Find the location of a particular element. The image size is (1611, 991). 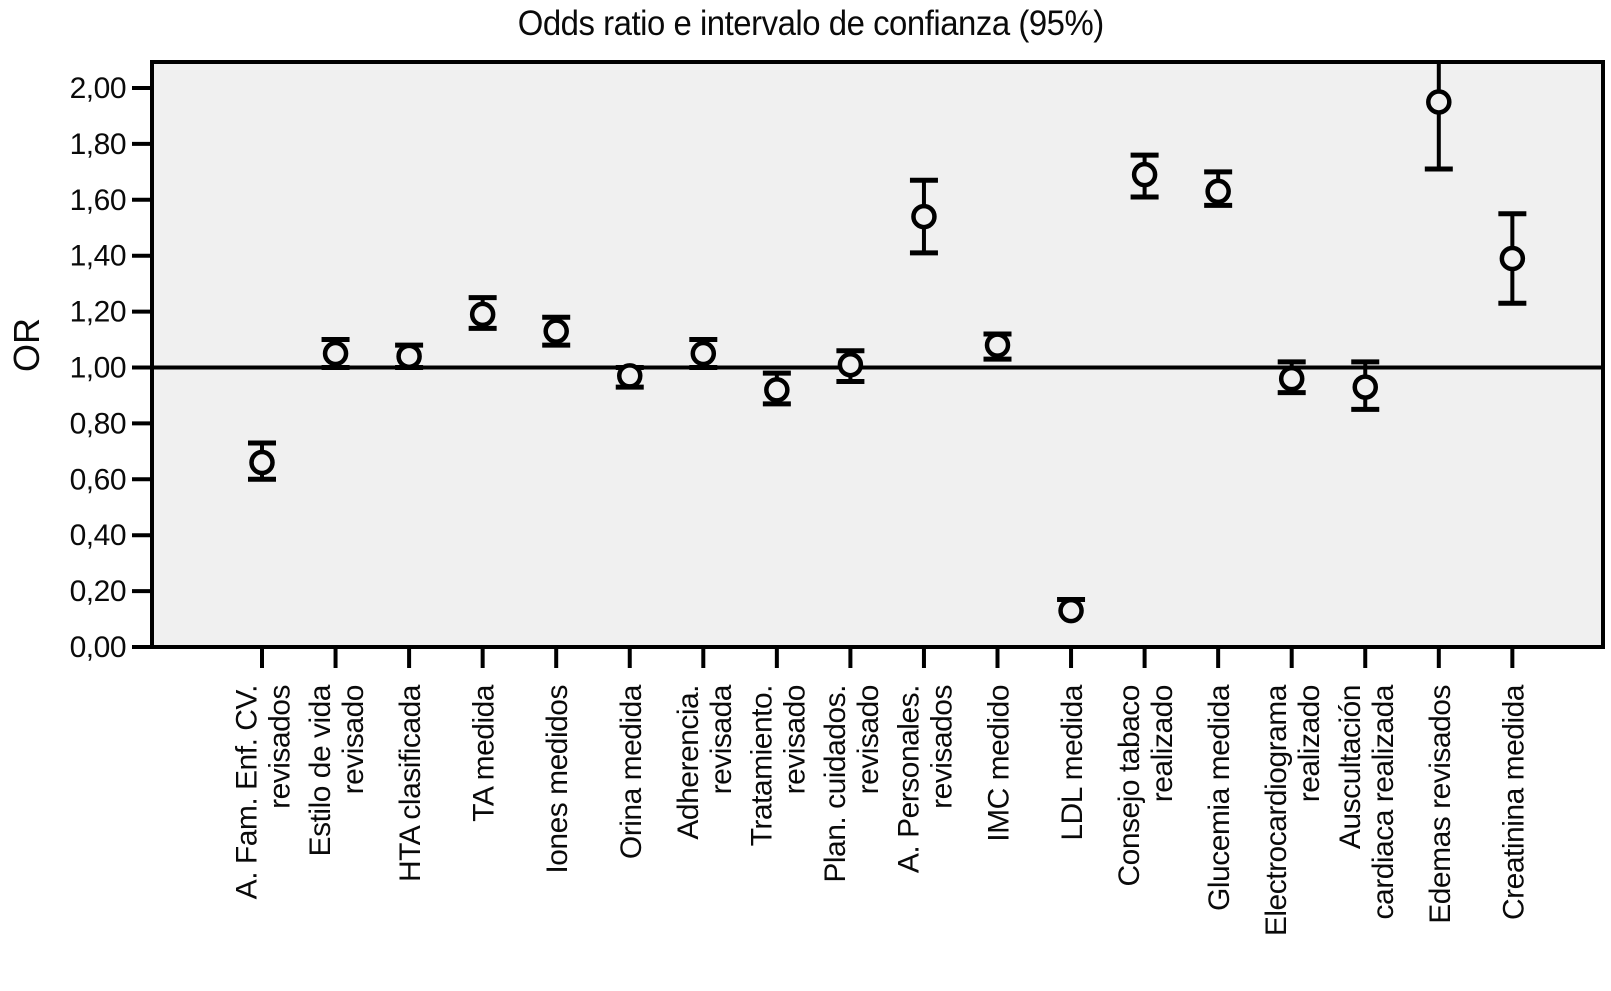

x-category-label-10: A. Personales. is located at coordinates (908, 779).